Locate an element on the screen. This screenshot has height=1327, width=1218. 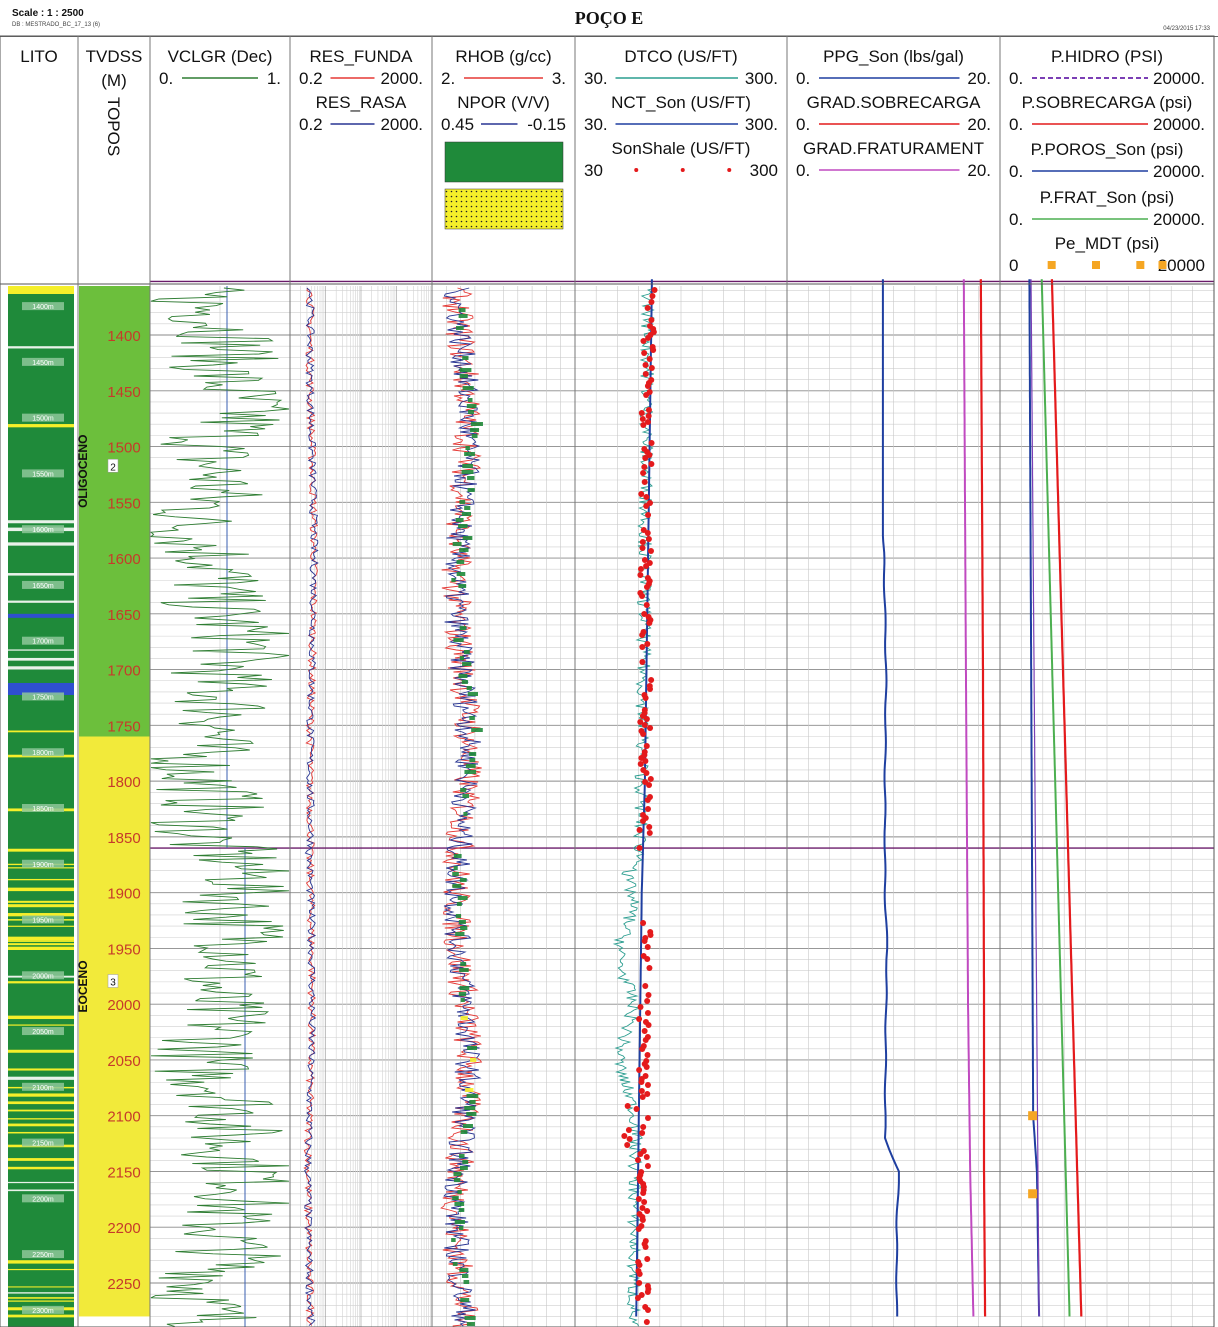
lito-depth-label: 1950m is located at coordinates (43, 921).